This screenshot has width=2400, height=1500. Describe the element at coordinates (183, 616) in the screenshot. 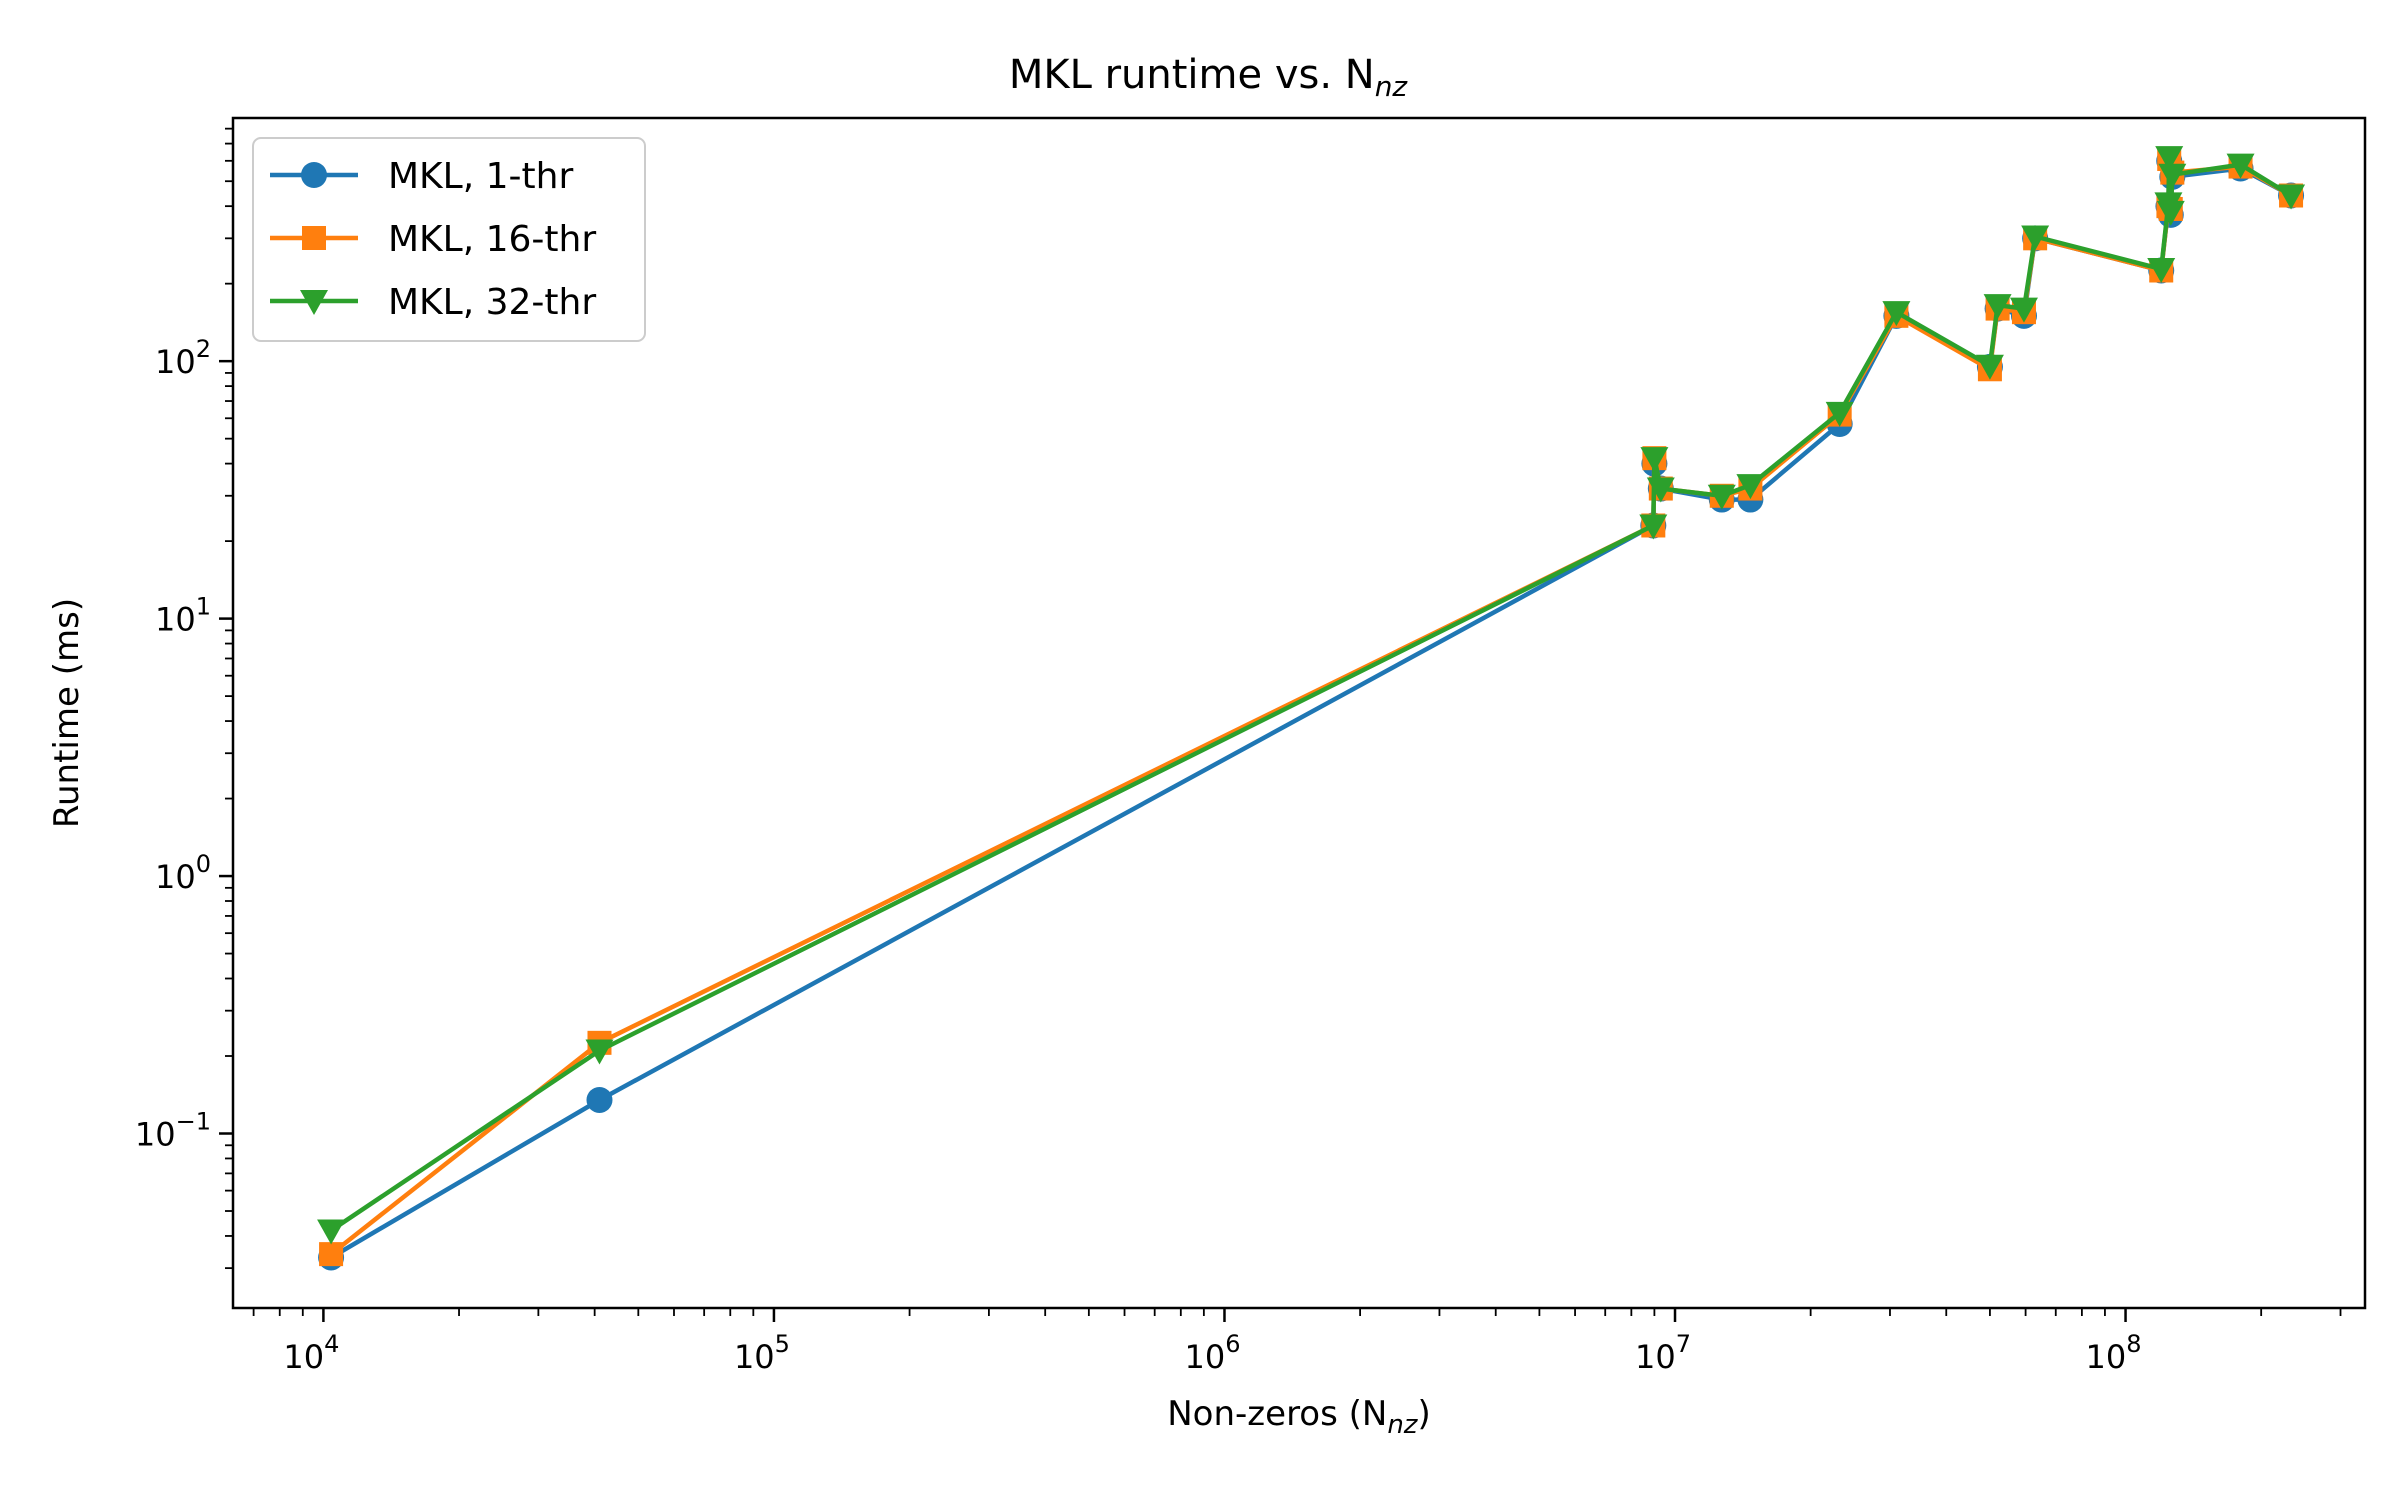

I see `y-tick-label: 10¹` at that location.